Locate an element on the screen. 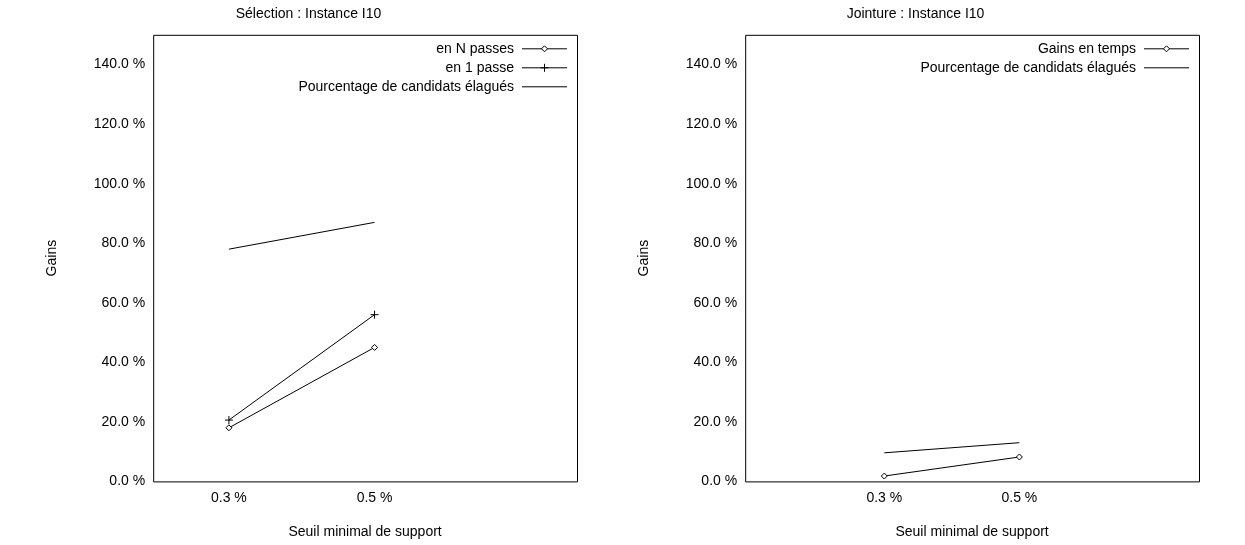  legend-label: Gains en temps is located at coordinates (1086, 47).